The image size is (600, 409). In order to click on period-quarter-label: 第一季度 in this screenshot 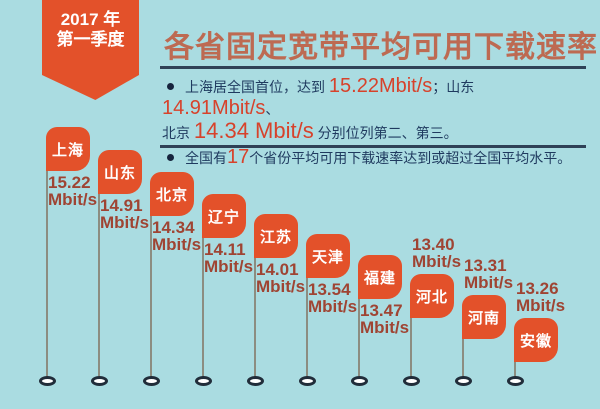, I will do `click(90, 39)`.